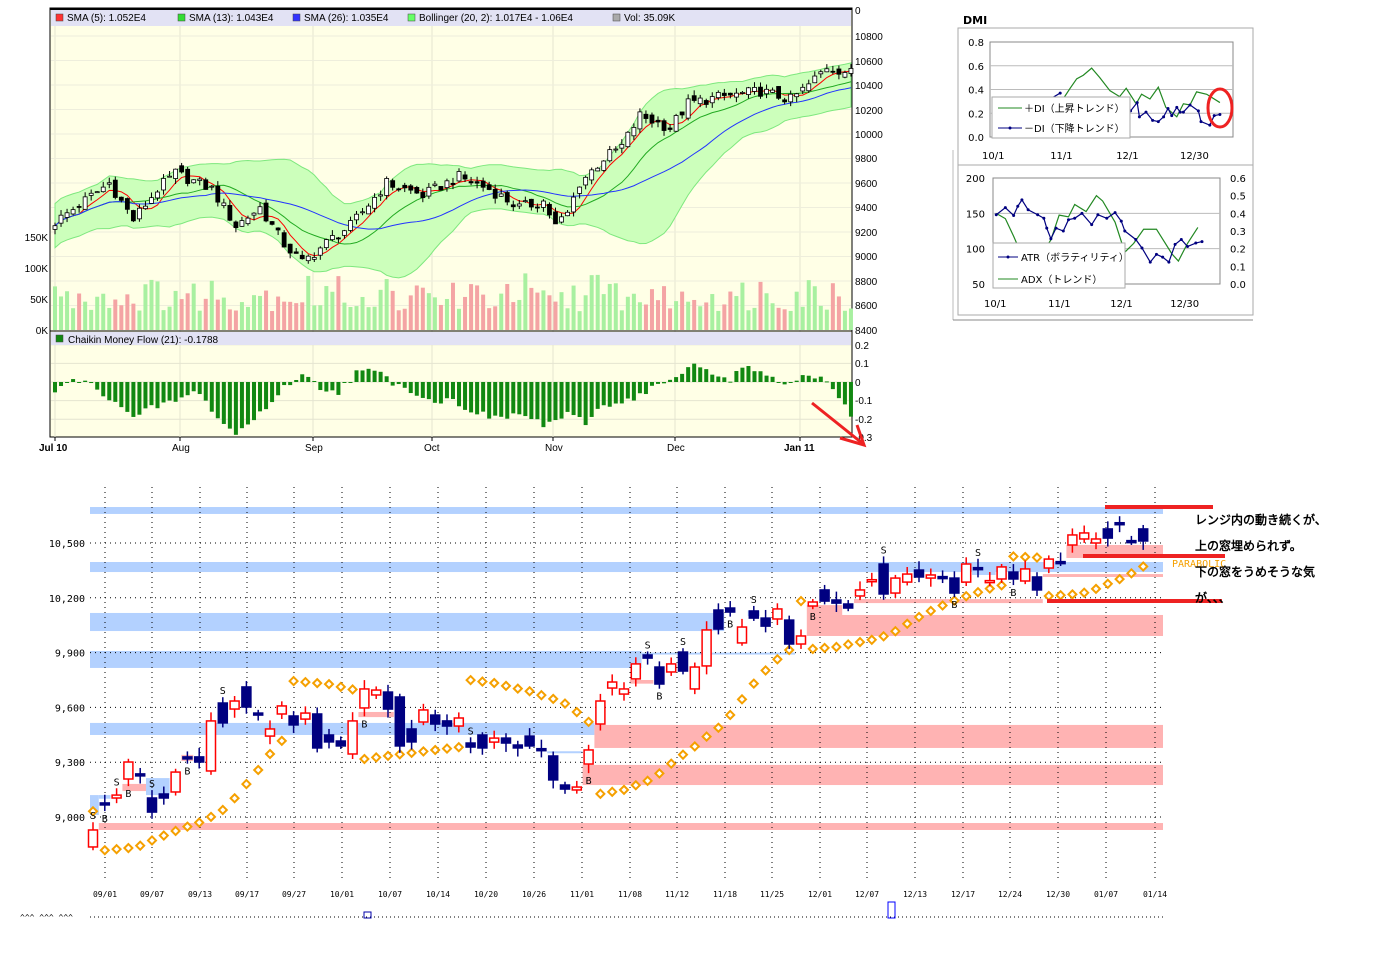  I want to click on volume-axis-label: 50K, so click(39, 300).